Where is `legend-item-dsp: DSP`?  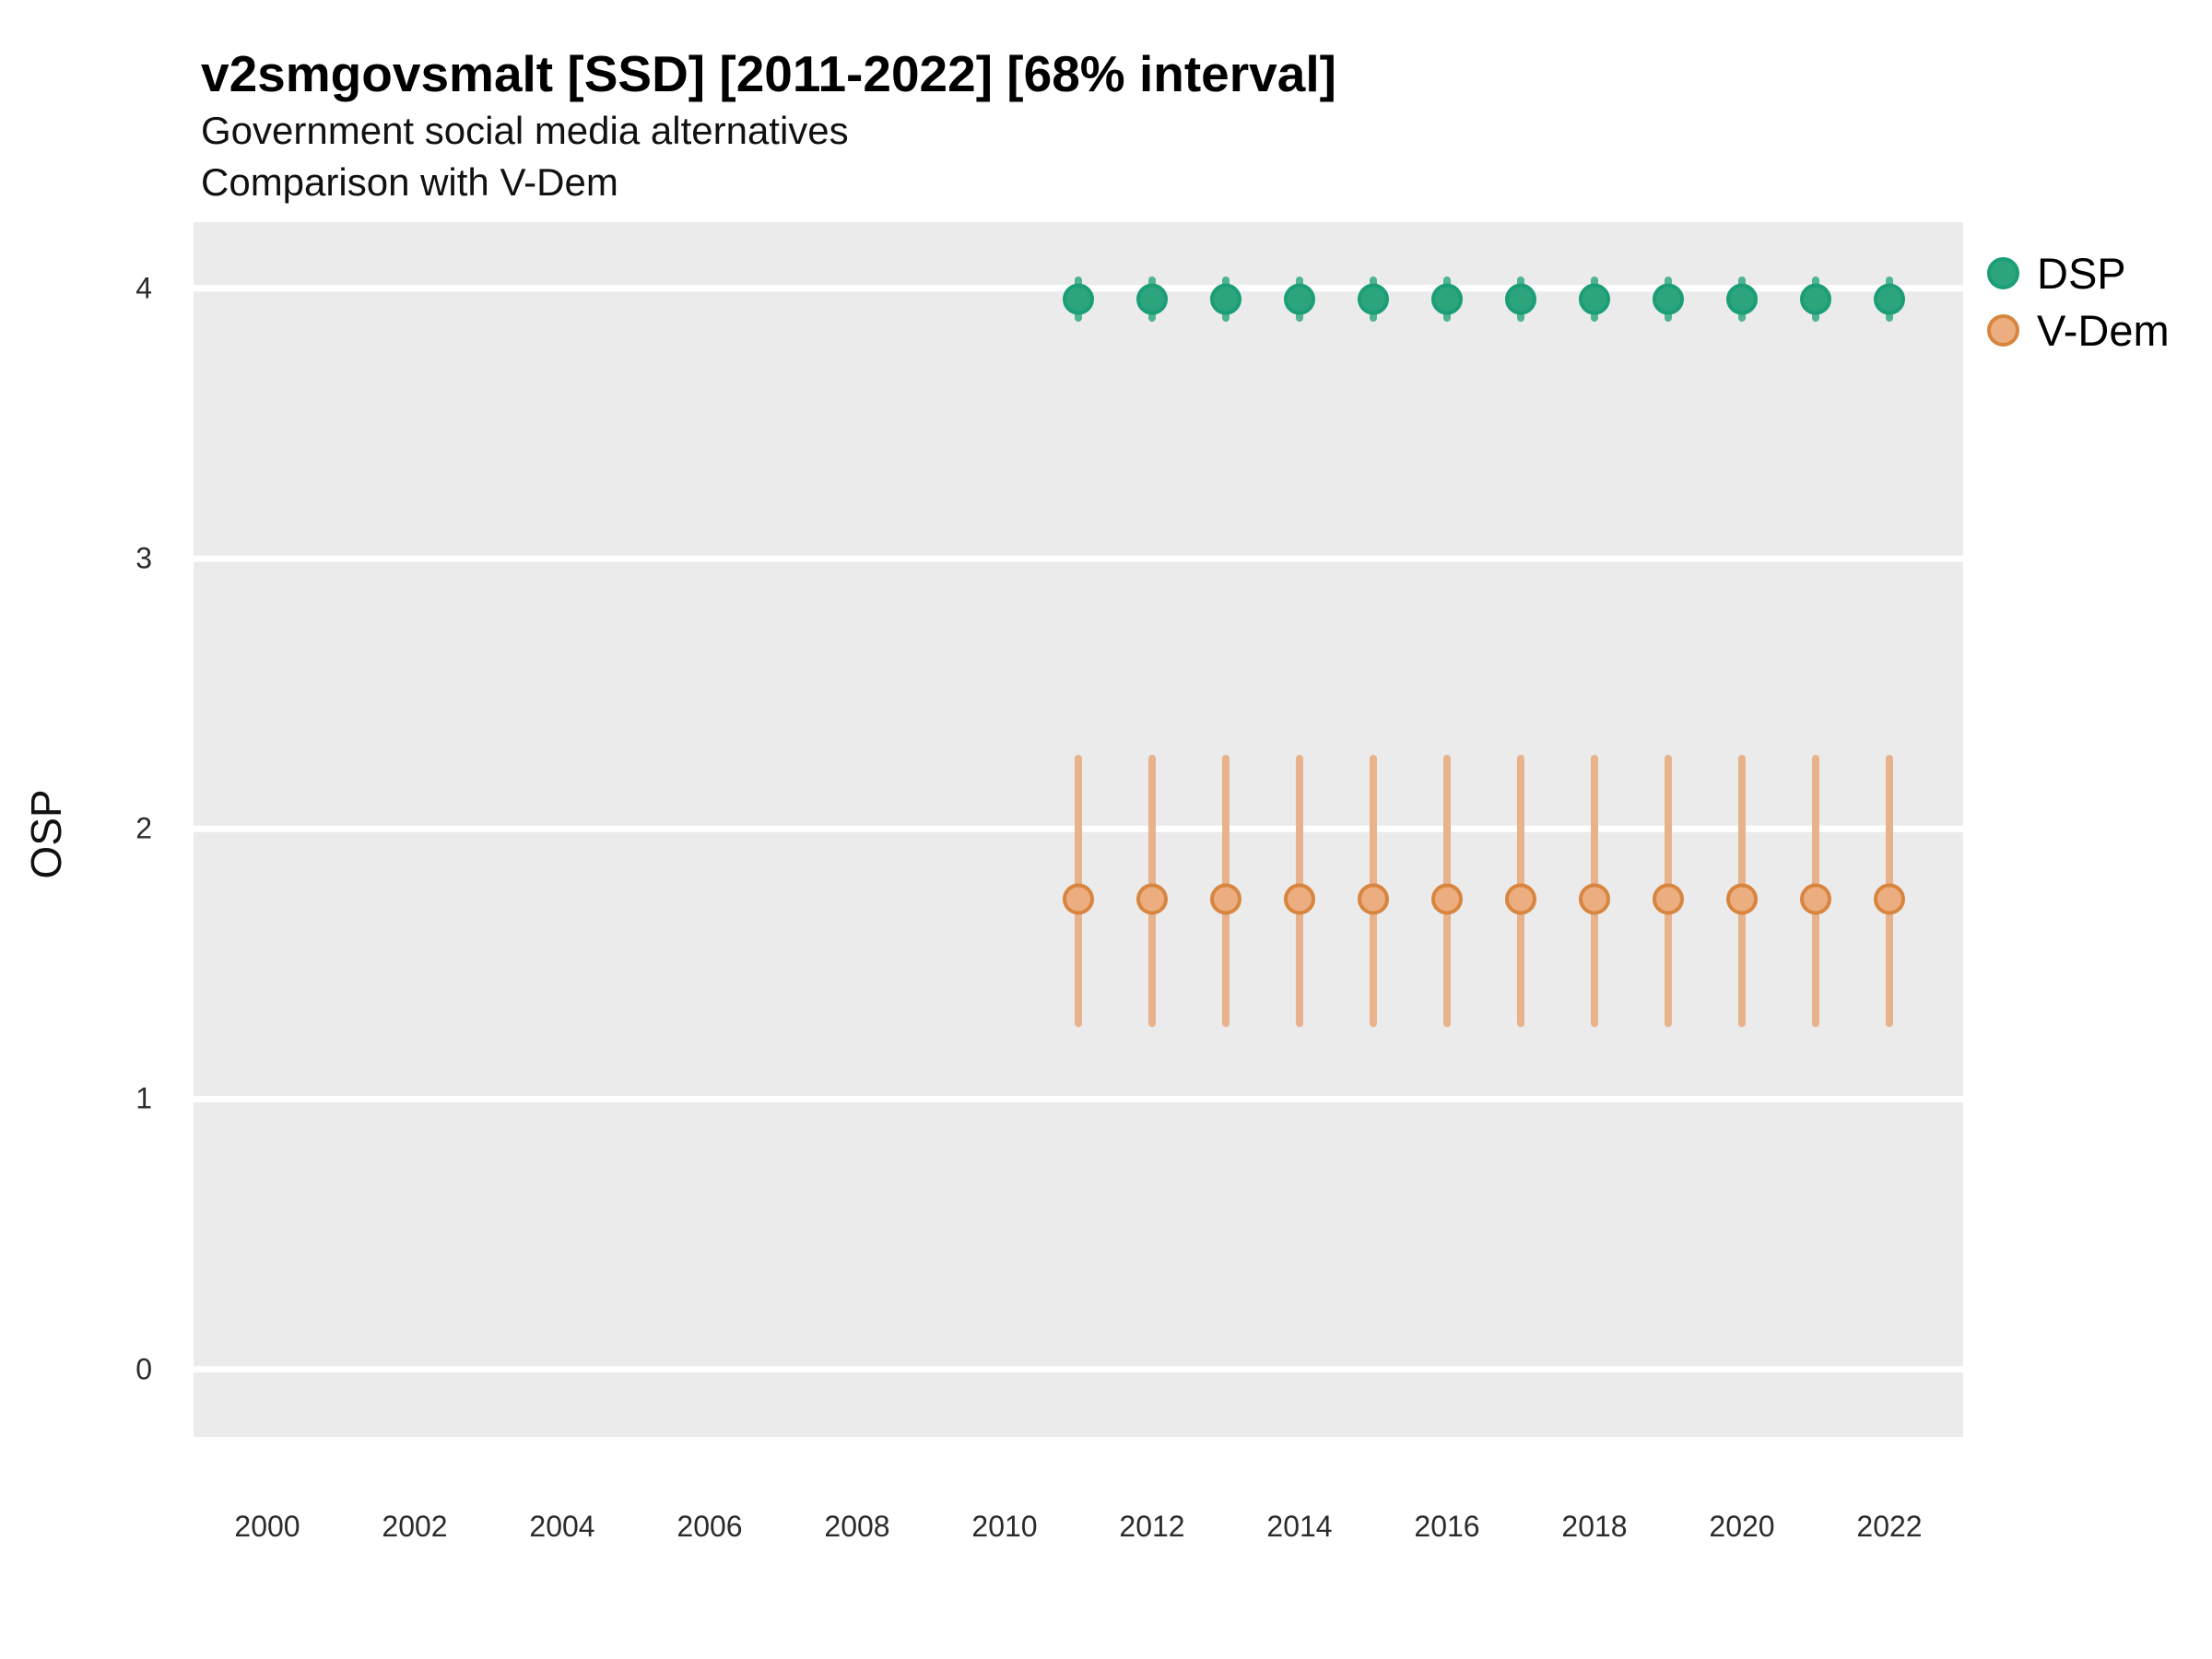
legend-item-dsp: DSP is located at coordinates (2078, 273).